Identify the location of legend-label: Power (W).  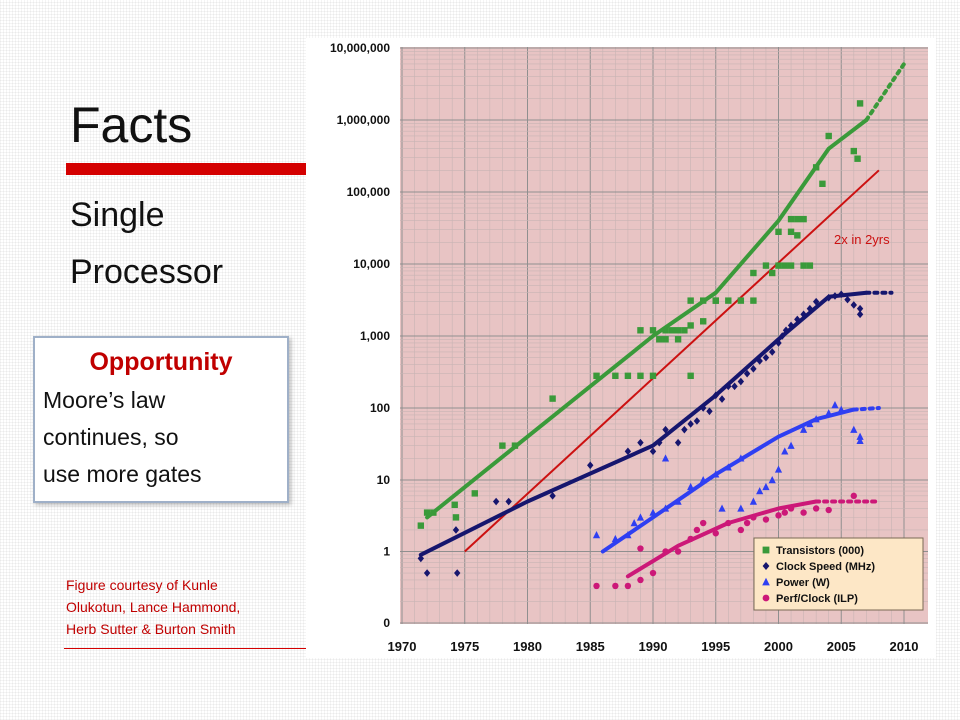
(803, 583).